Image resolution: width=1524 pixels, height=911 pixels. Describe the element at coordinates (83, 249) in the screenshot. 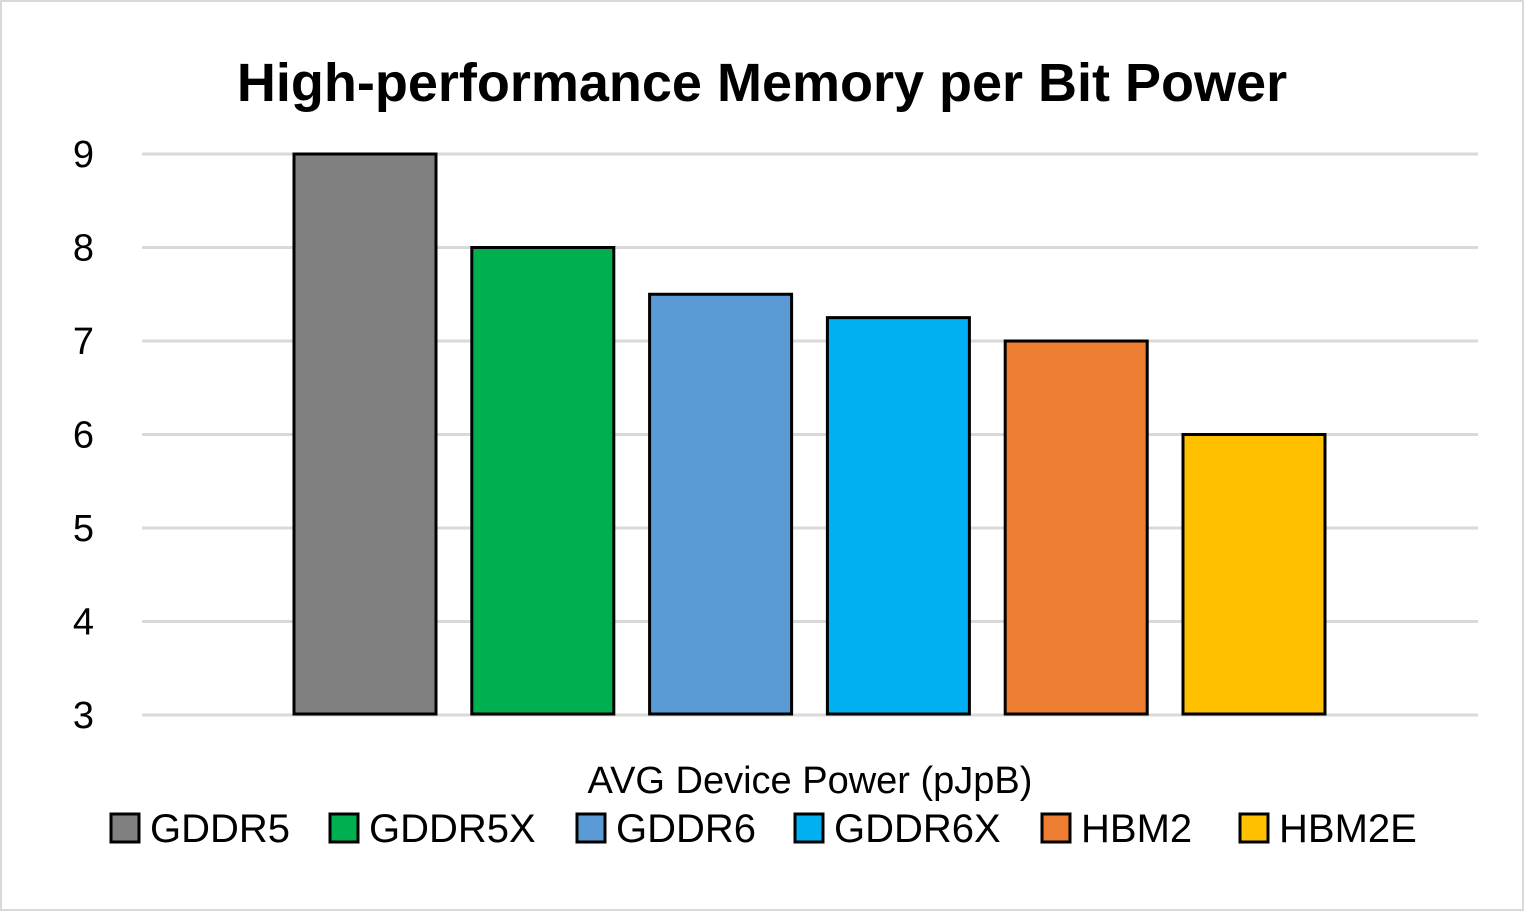

I see `y-tick-label: 8` at that location.